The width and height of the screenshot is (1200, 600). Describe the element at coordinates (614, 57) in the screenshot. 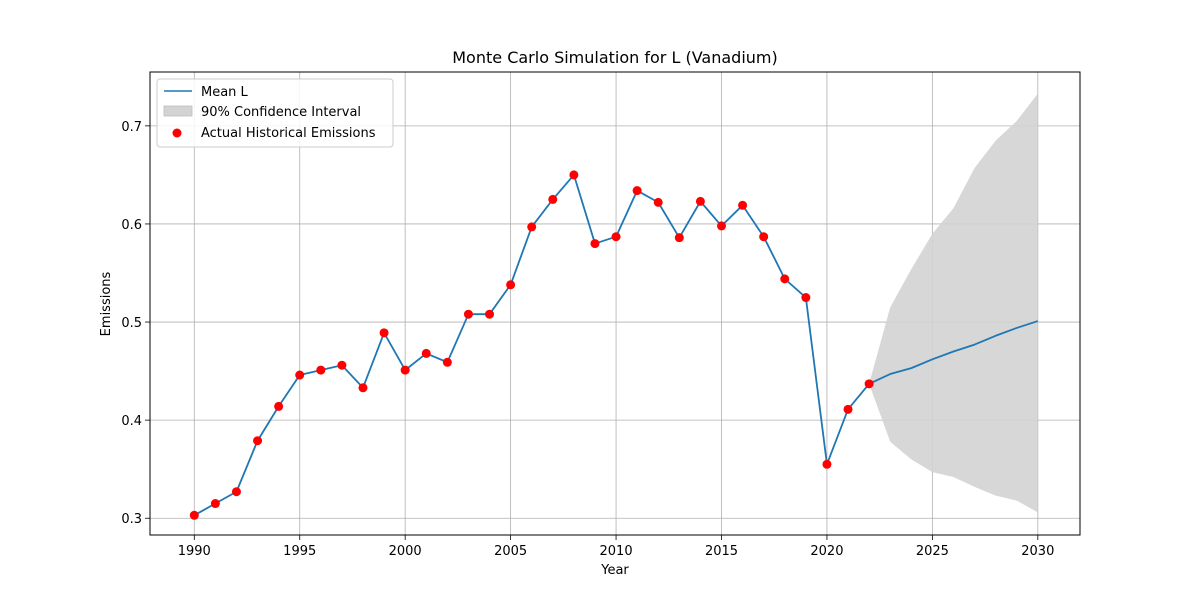

I see `chart-title: Monte Carlo Simulation for L (Vanadium)` at that location.